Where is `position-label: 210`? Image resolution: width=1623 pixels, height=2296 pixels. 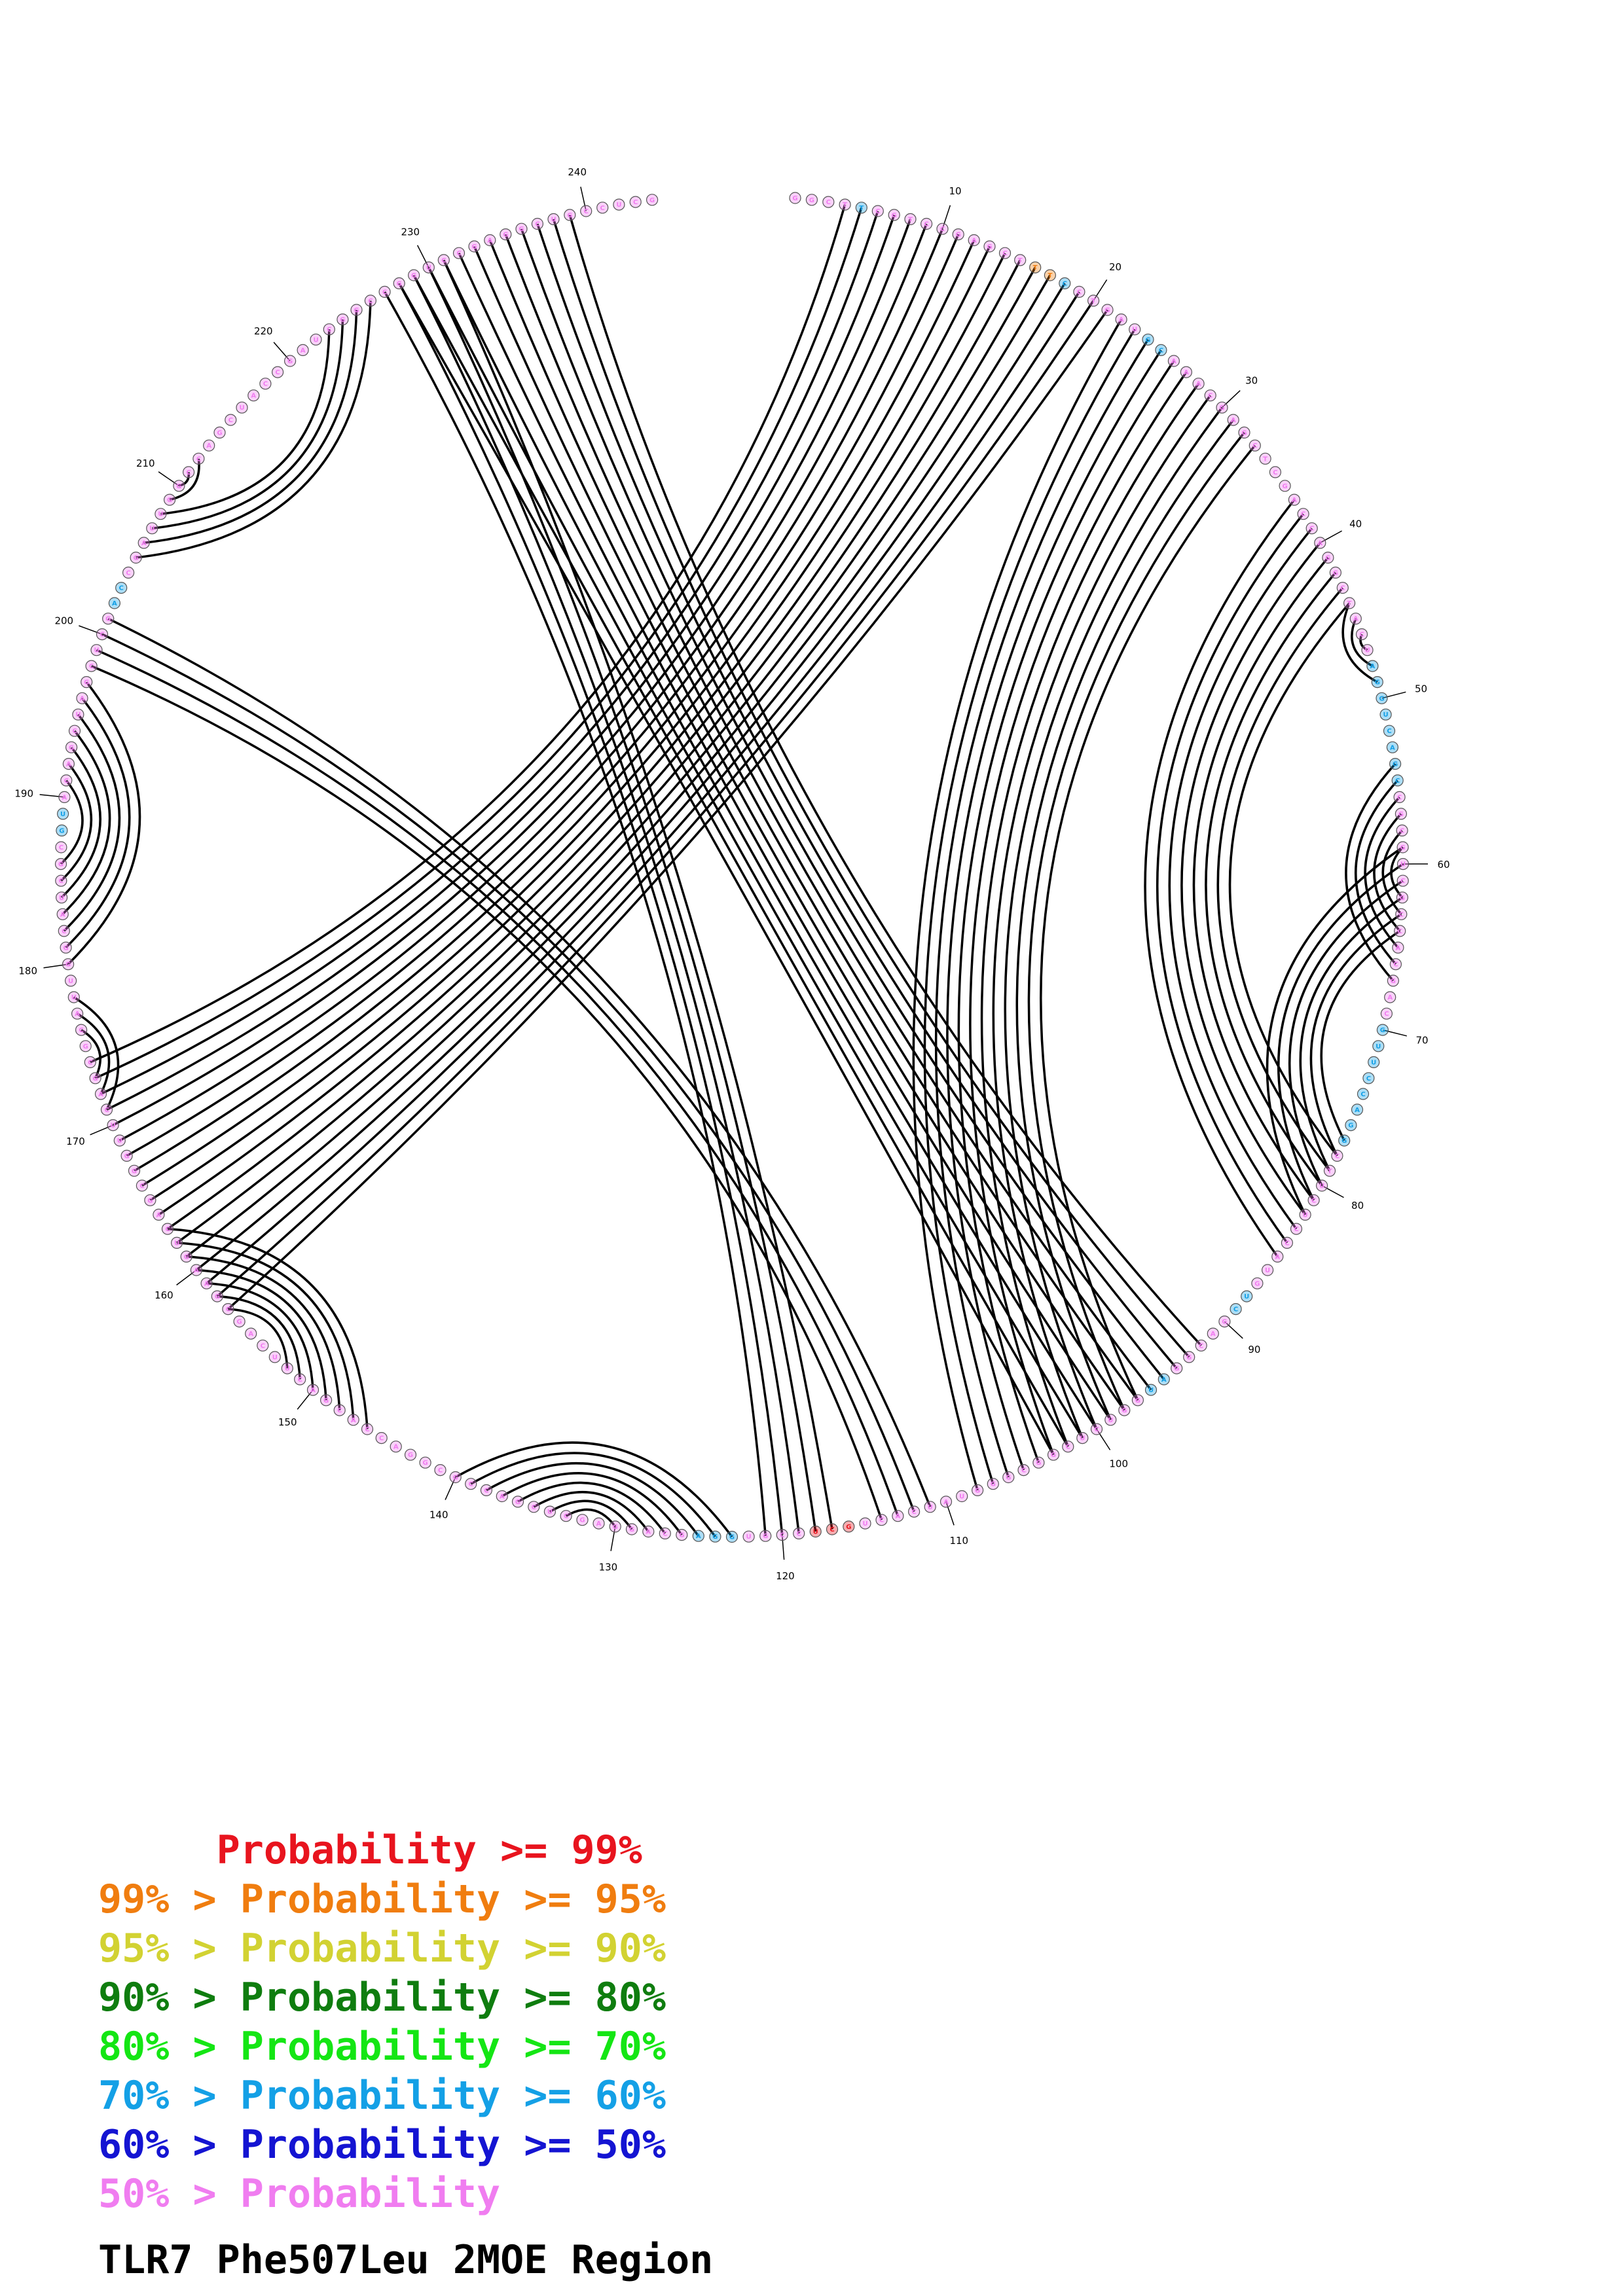 position-label: 210 is located at coordinates (145, 463).